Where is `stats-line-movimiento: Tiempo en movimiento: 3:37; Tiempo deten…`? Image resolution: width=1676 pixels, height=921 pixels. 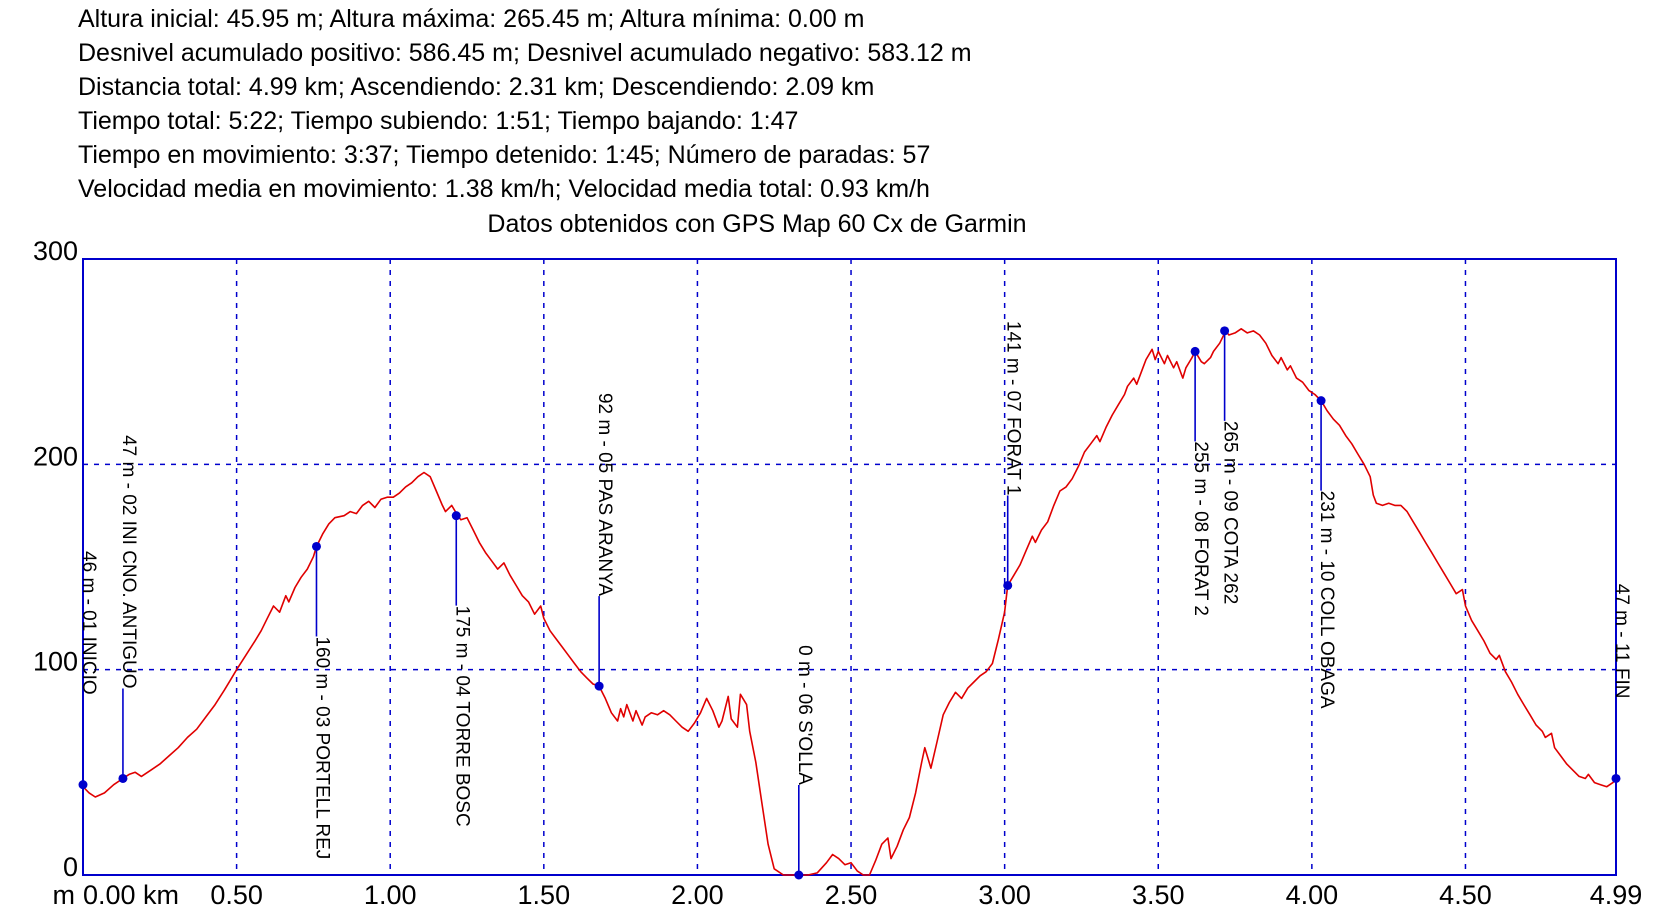
stats-line-movimiento: Tiempo en movimiento: 3:37; Tiempo deten… is located at coordinates (504, 155).